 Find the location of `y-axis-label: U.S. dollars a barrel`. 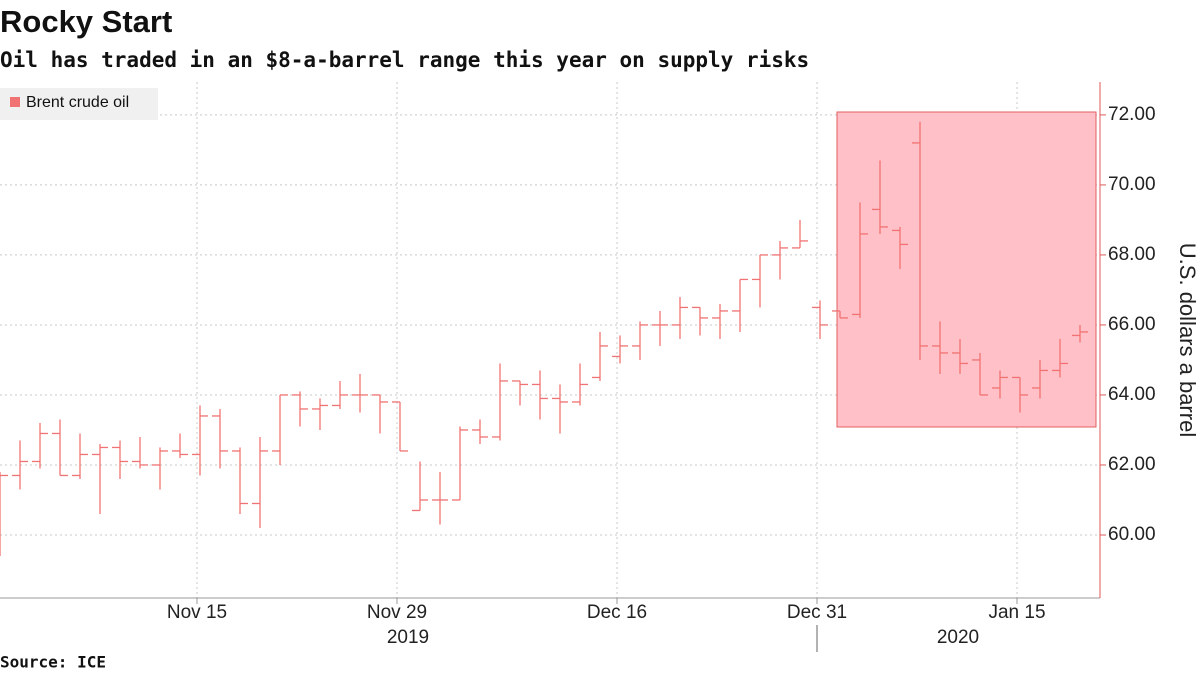

y-axis-label: U.S. dollars a barrel is located at coordinates (1187, 340).